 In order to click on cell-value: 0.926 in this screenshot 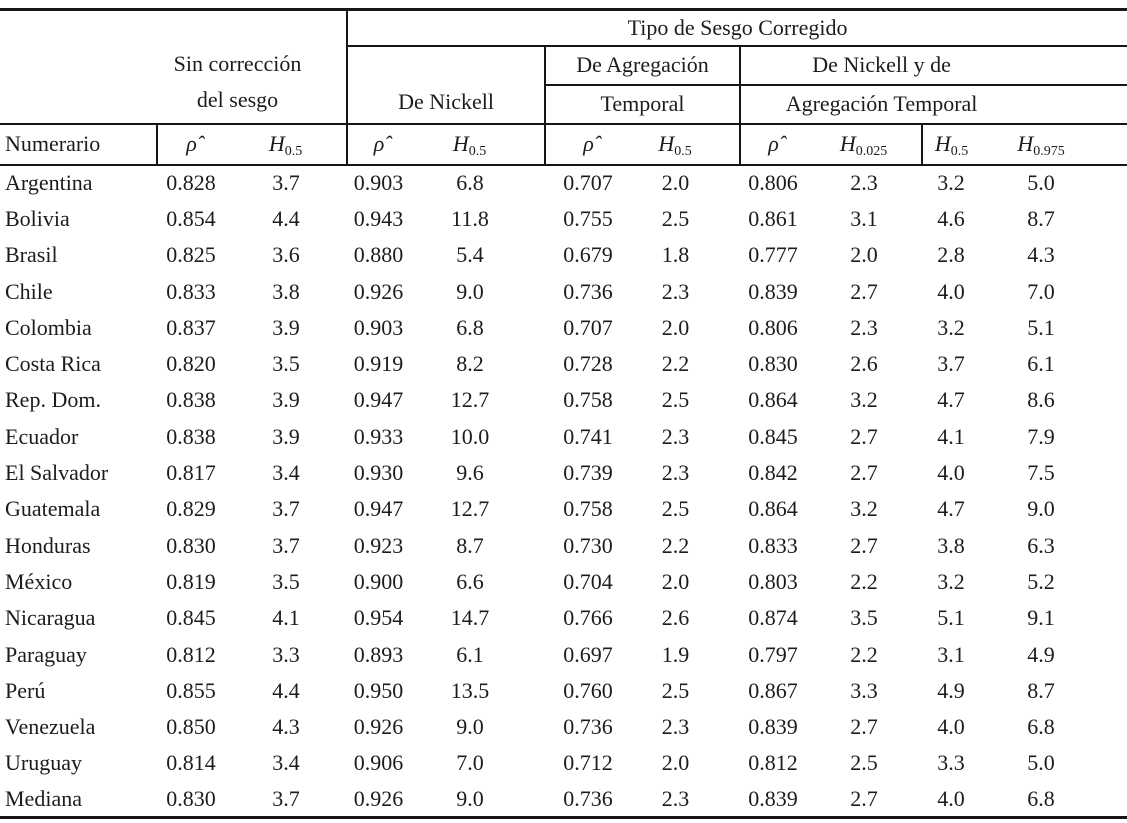, I will do `click(379, 800)`.